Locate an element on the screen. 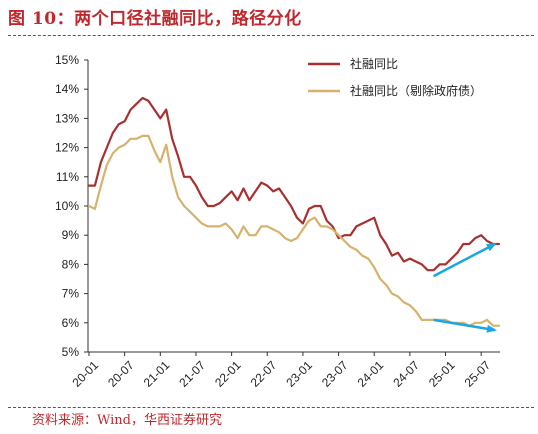  y-tick-label: 5% is located at coordinates (71, 352).